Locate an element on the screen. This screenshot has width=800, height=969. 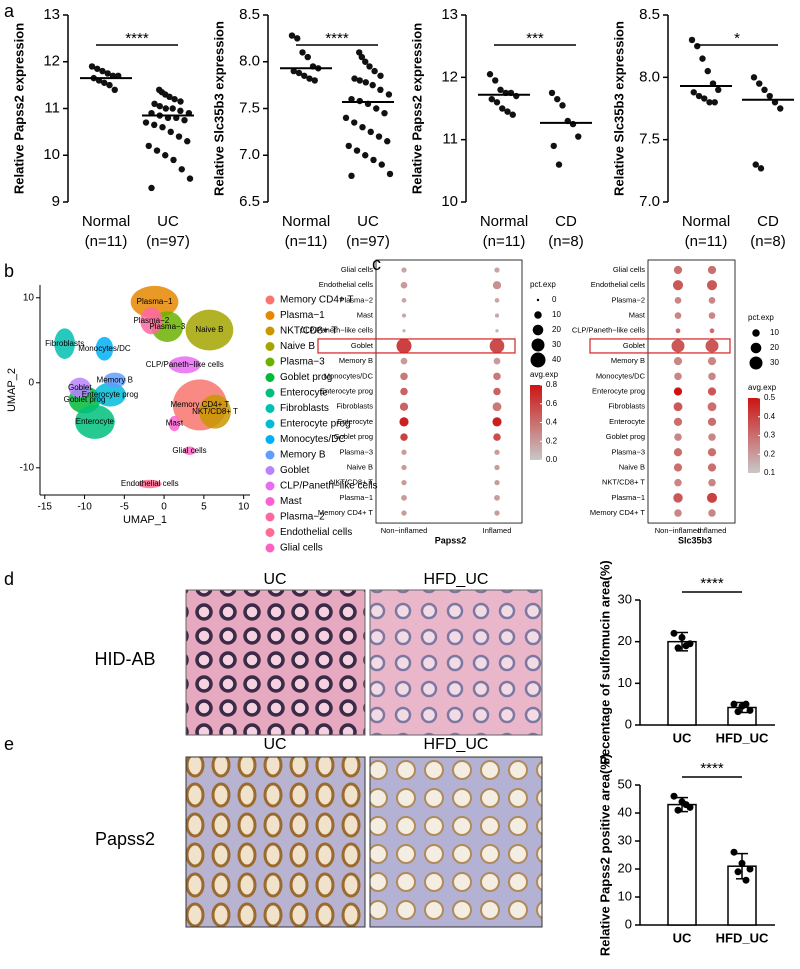
significance: * is located at coordinates (737, 38).